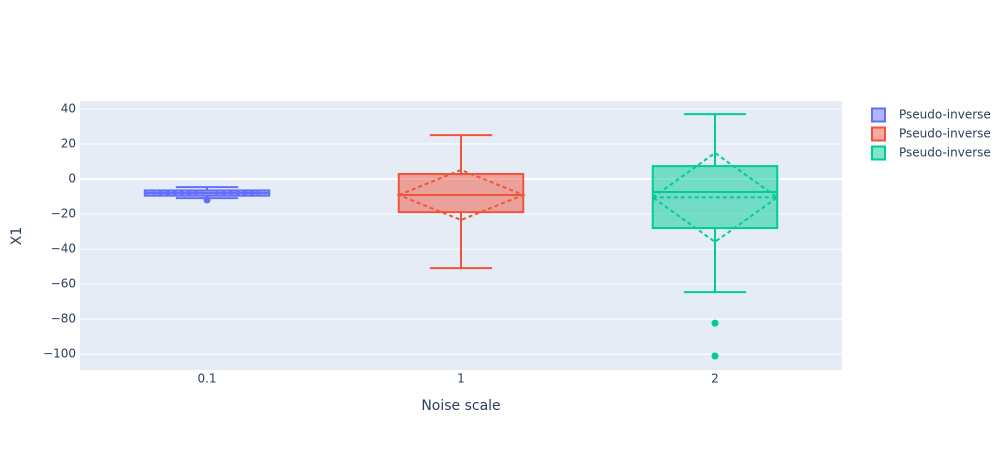 Image resolution: width=1008 pixels, height=450 pixels. What do you see at coordinates (206, 379) in the screenshot?
I see `x-tick-label: 0.1` at bounding box center [206, 379].